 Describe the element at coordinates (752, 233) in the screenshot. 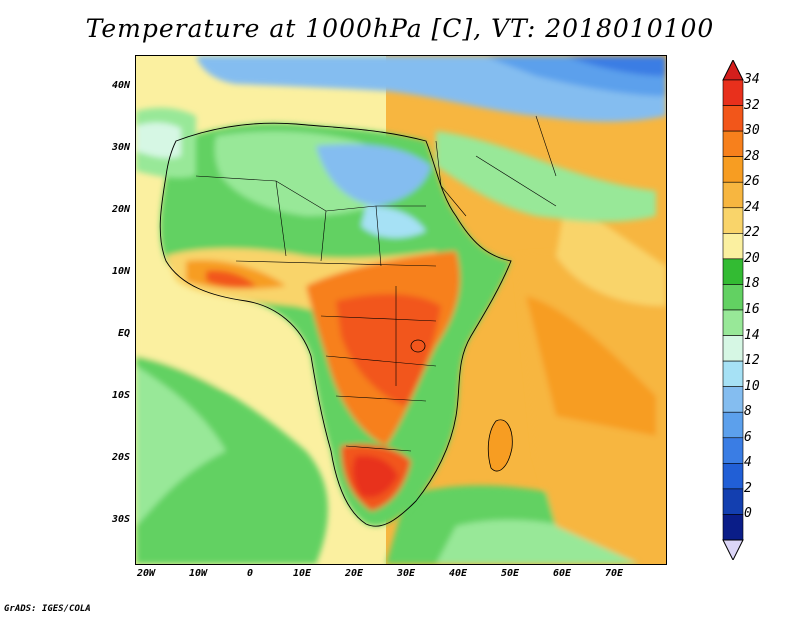

I see `colorbar-label: 22` at that location.